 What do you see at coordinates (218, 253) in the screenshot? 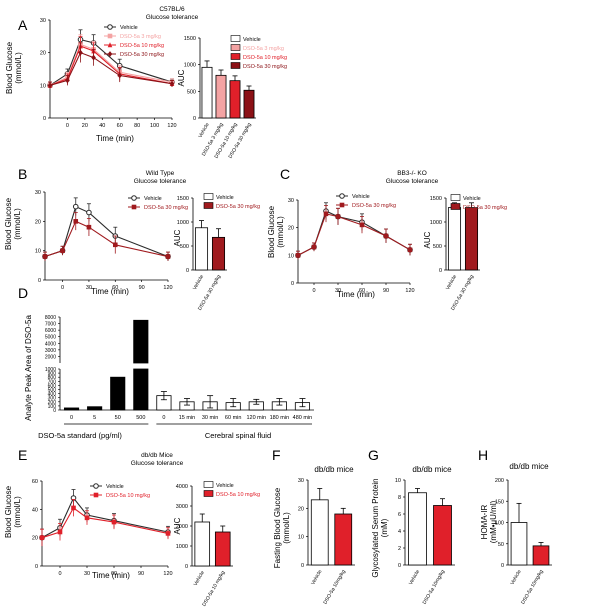
I see `bar-b-auc` at bounding box center [218, 253].